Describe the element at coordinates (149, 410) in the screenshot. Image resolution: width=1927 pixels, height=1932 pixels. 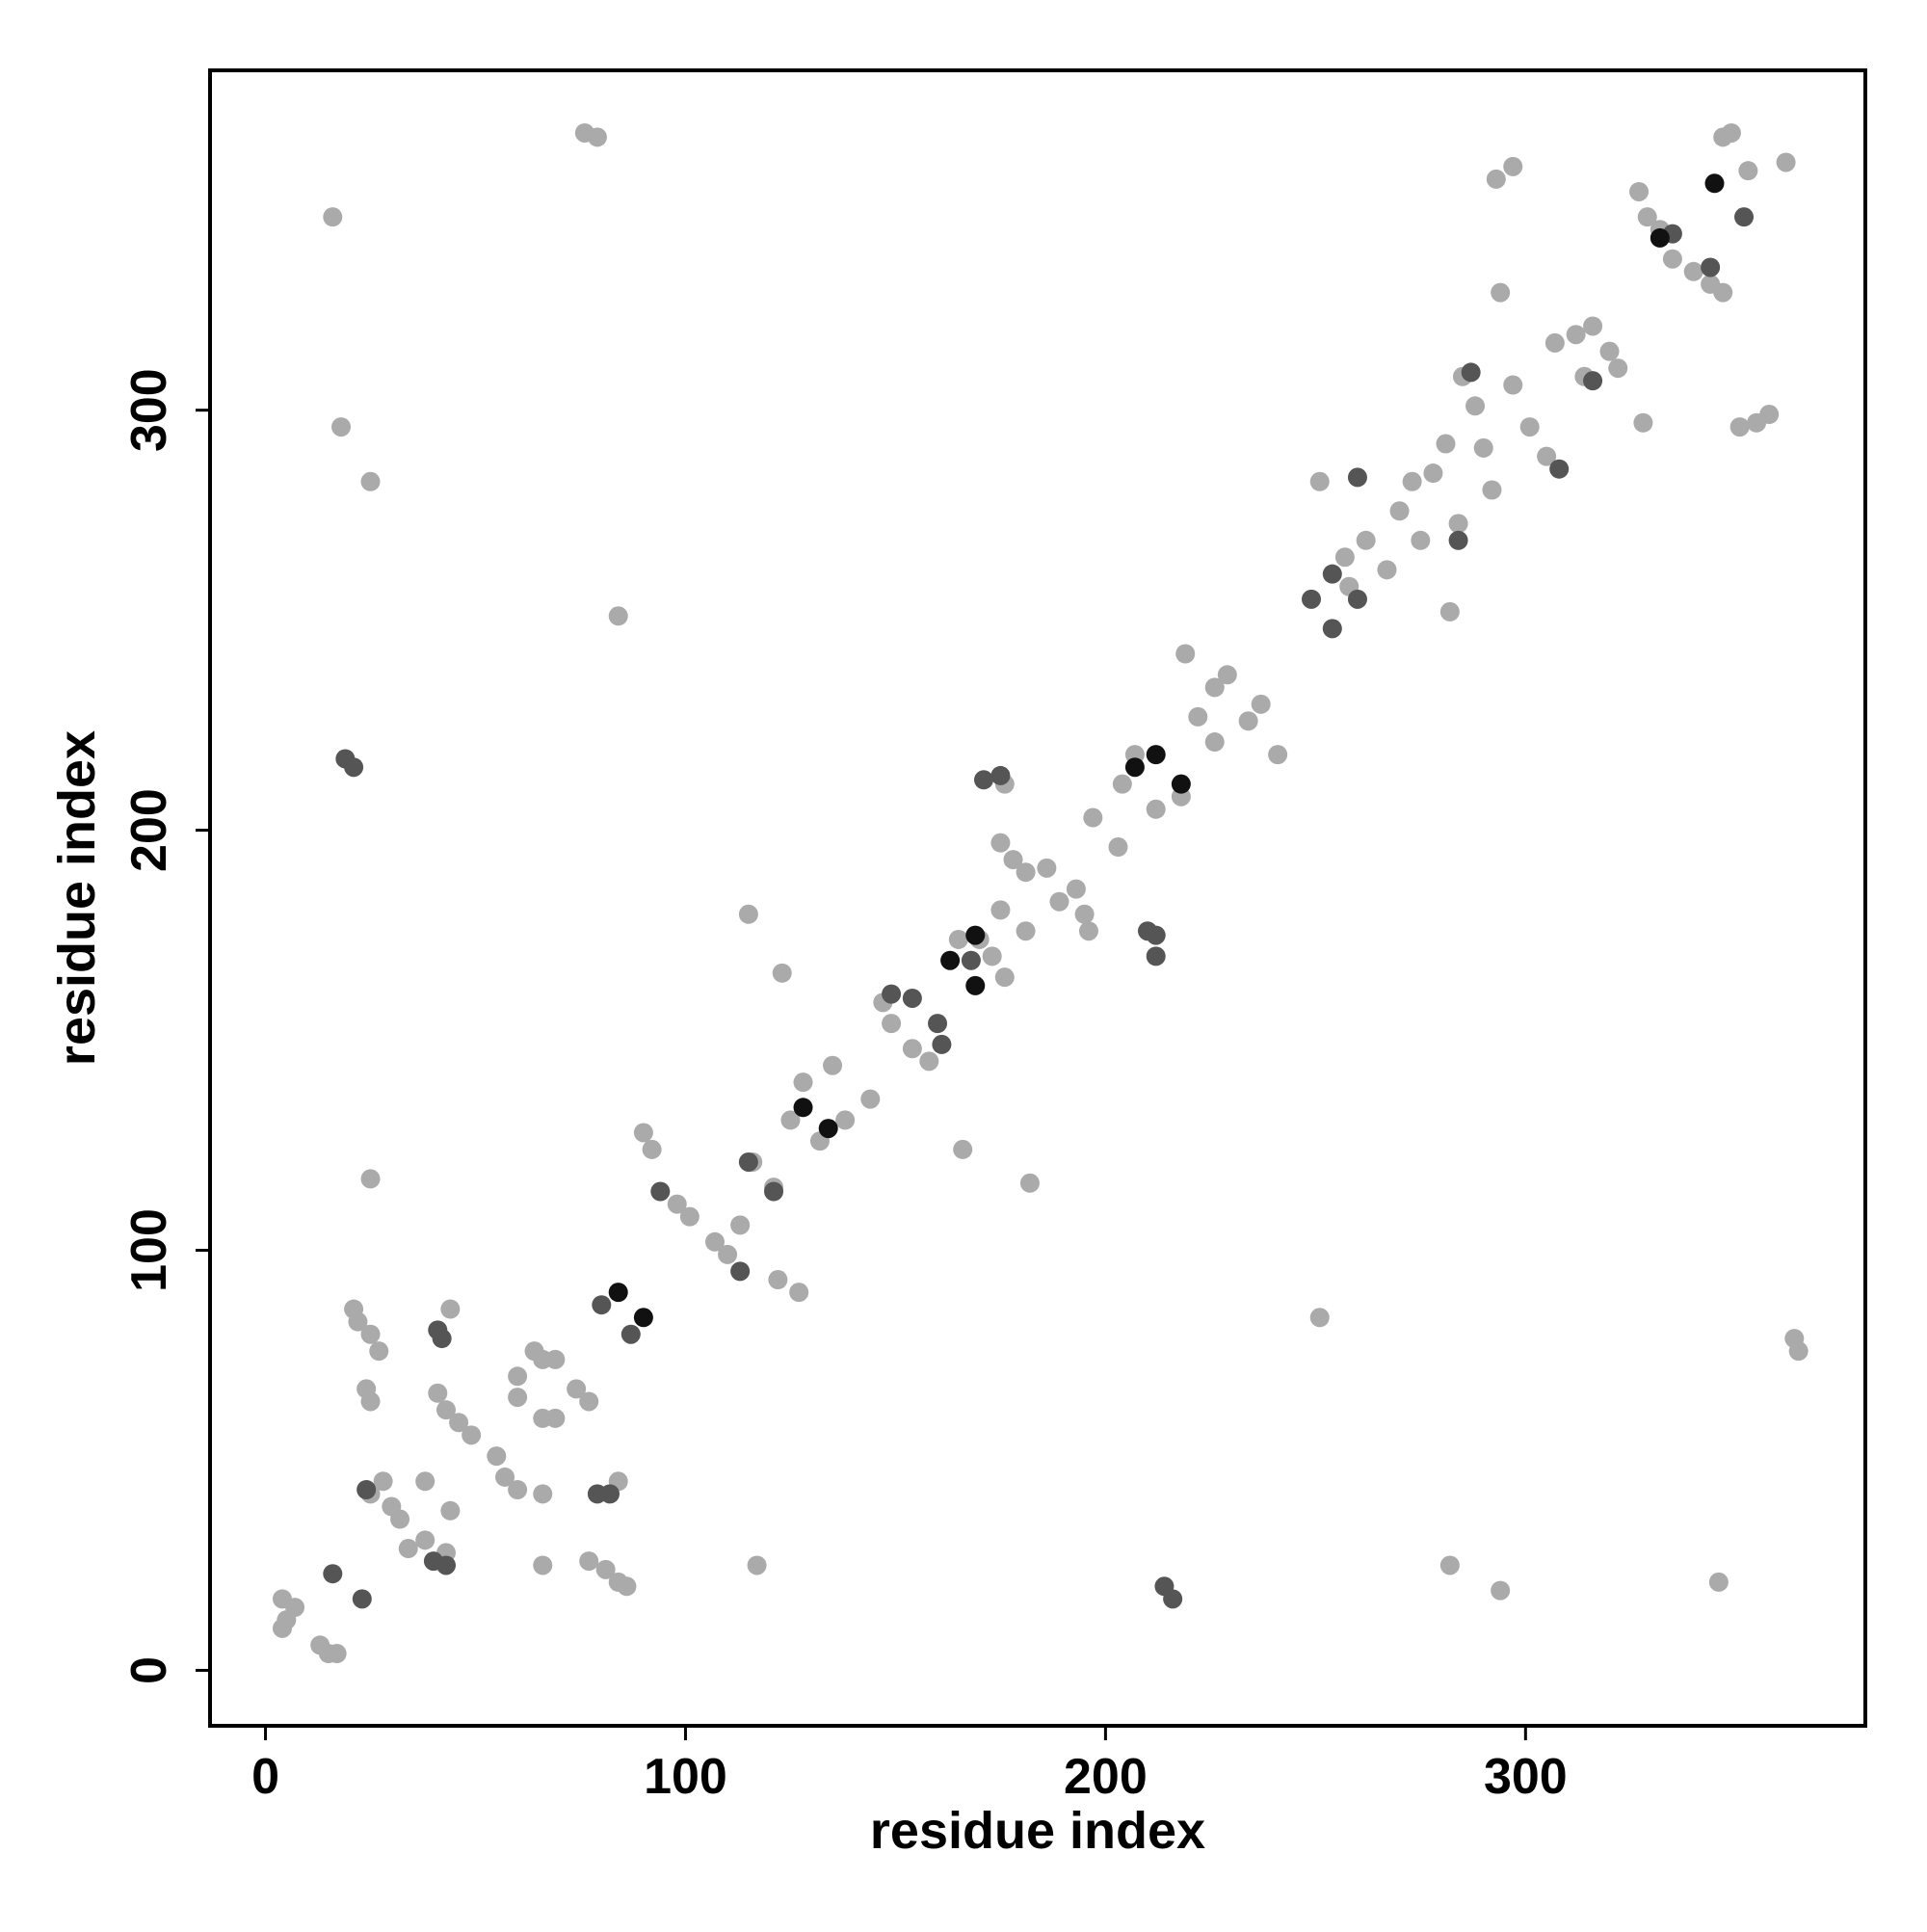
I see `y-tick-label: 300` at that location.